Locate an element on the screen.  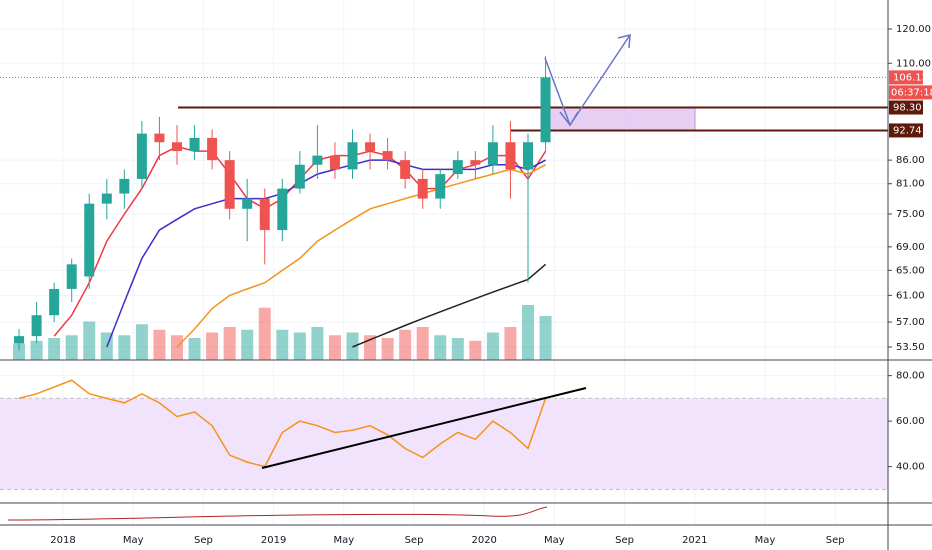
x-tick-label: 2018 is located at coordinates (62, 540).